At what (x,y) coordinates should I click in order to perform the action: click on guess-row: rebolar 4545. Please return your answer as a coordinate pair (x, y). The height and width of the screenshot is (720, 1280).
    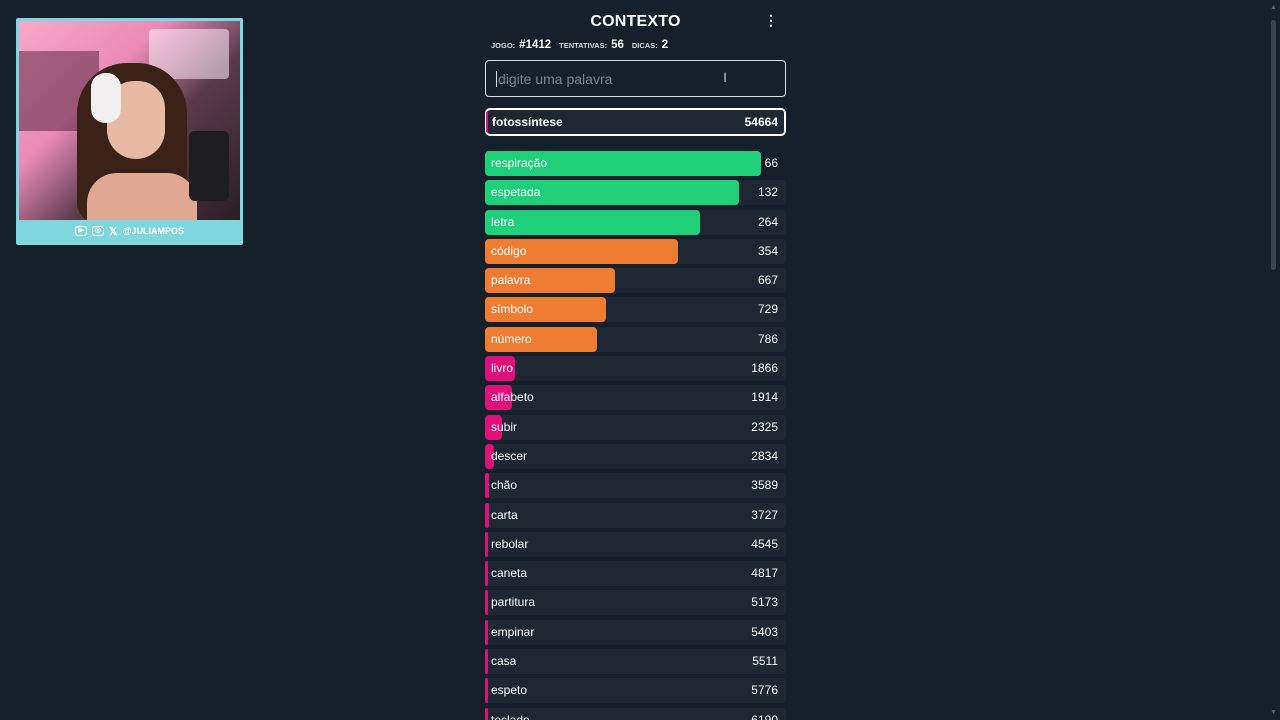
    Looking at the image, I should click on (635, 544).